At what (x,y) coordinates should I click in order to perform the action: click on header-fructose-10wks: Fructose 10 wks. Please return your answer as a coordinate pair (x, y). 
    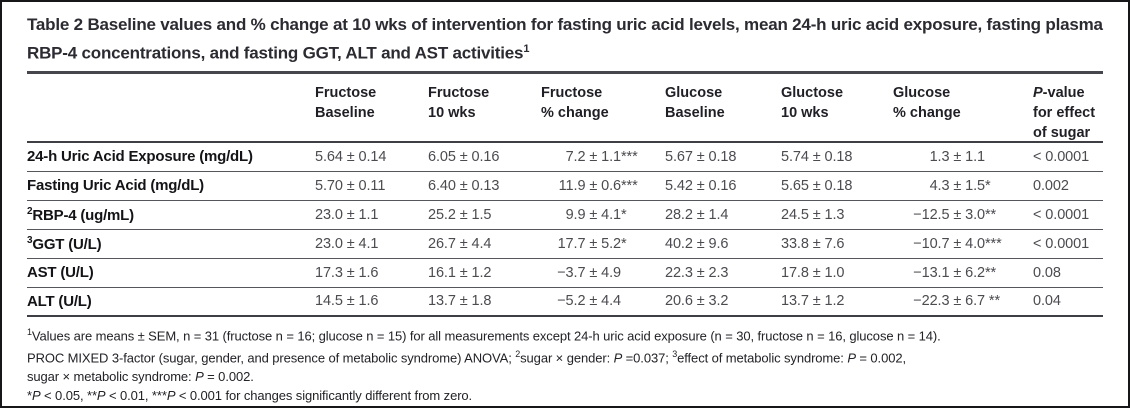
    Looking at the image, I should click on (459, 102).